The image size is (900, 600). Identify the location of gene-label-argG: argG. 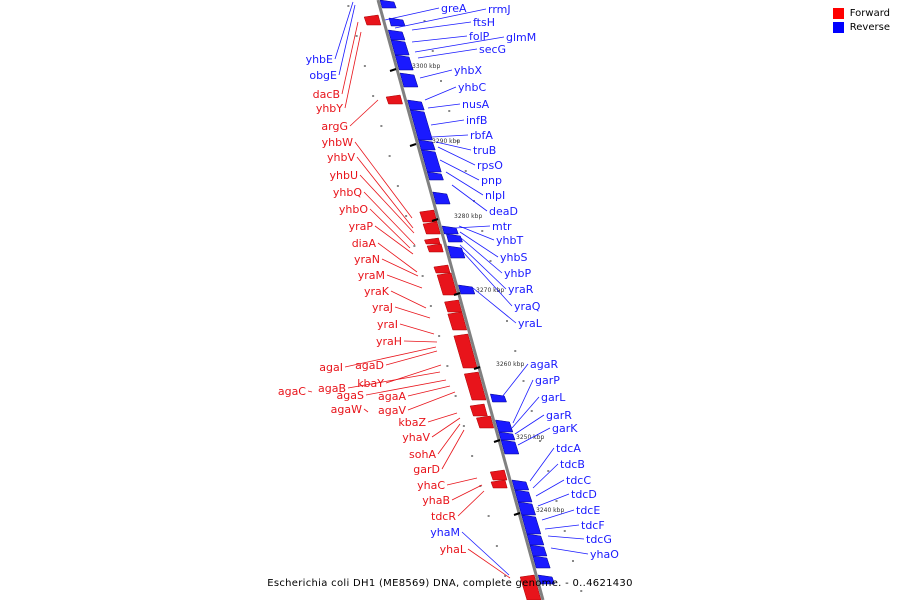
(334, 126).